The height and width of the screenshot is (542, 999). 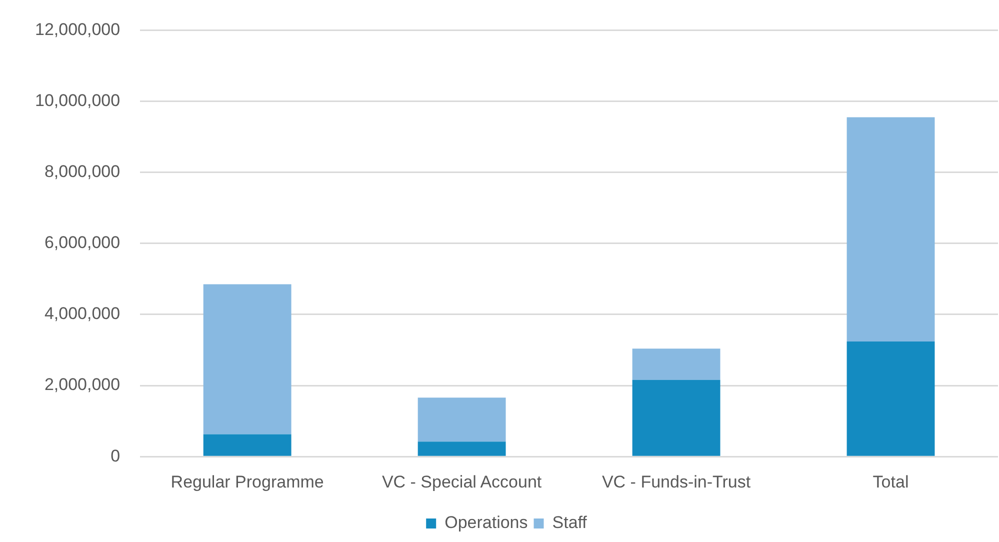 What do you see at coordinates (115, 456) in the screenshot?
I see `y-tick-label: 0` at bounding box center [115, 456].